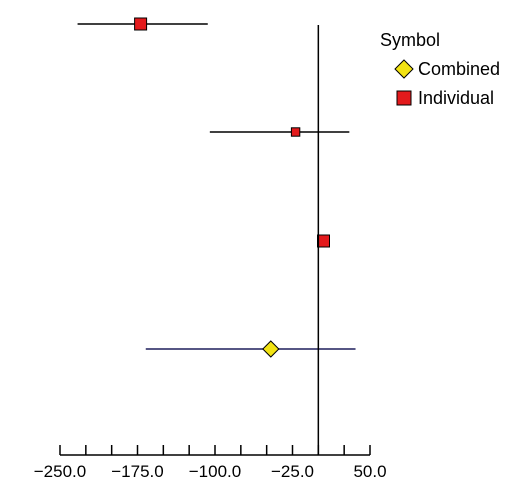  I want to click on x-axis-tick-label: −175.0, so click(137, 471).